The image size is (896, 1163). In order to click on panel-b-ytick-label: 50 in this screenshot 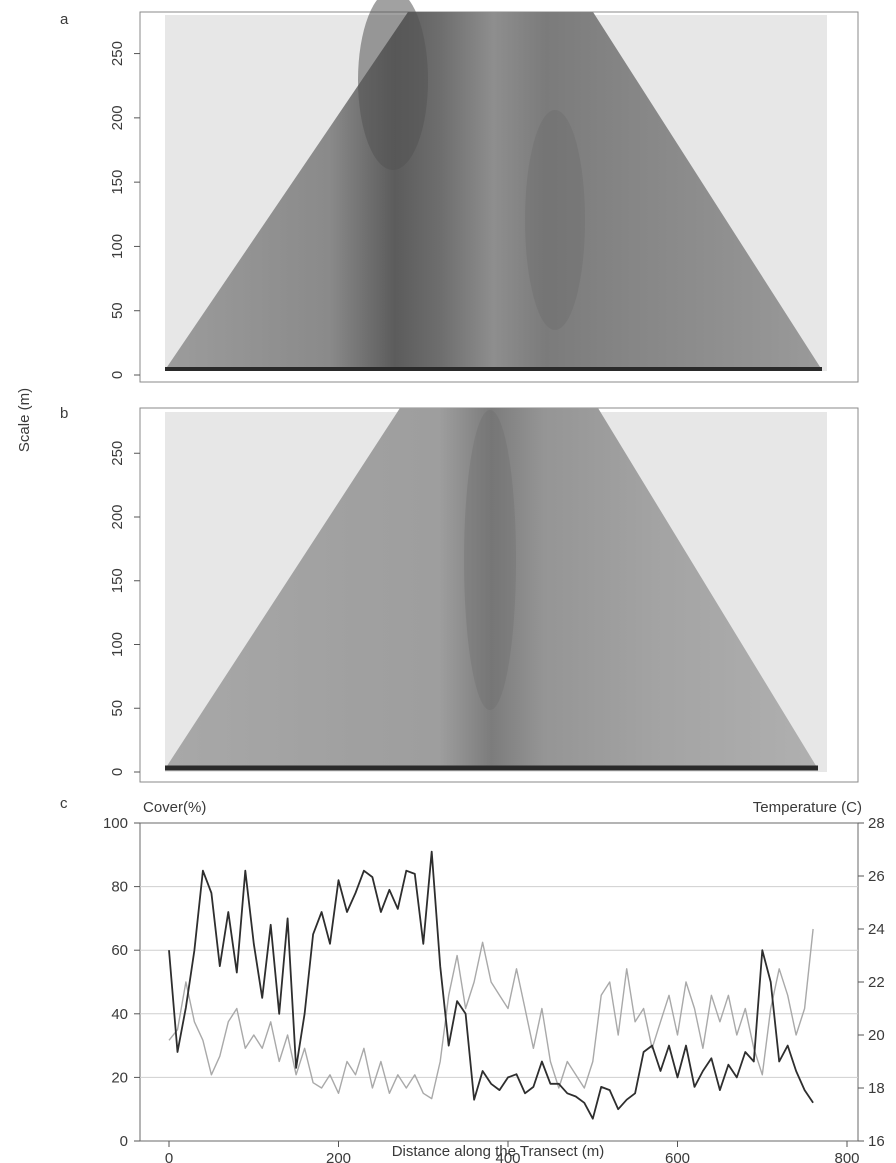, I will do `click(117, 708)`.